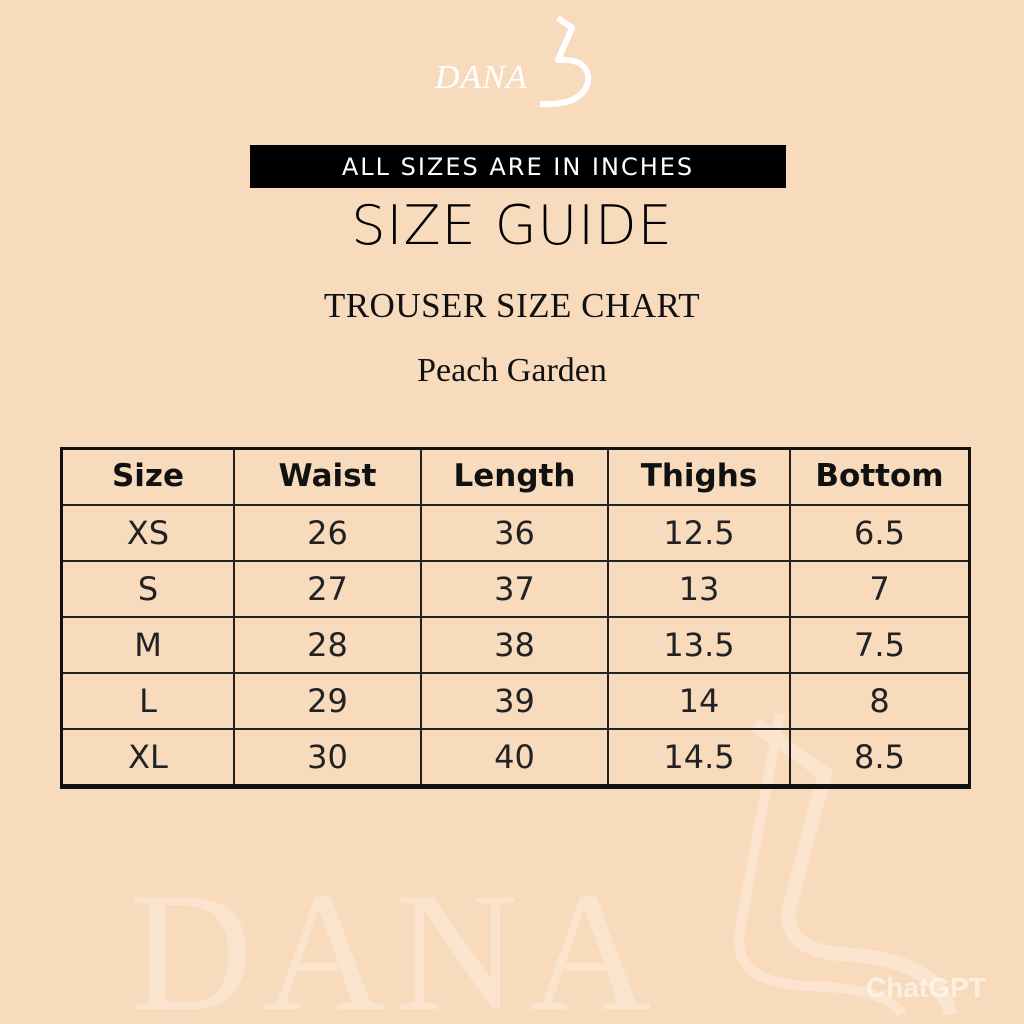 This screenshot has width=1024, height=1024. Describe the element at coordinates (518, 166) in the screenshot. I see `units-banner: ALL SIZES ARE IN INCHES` at that location.